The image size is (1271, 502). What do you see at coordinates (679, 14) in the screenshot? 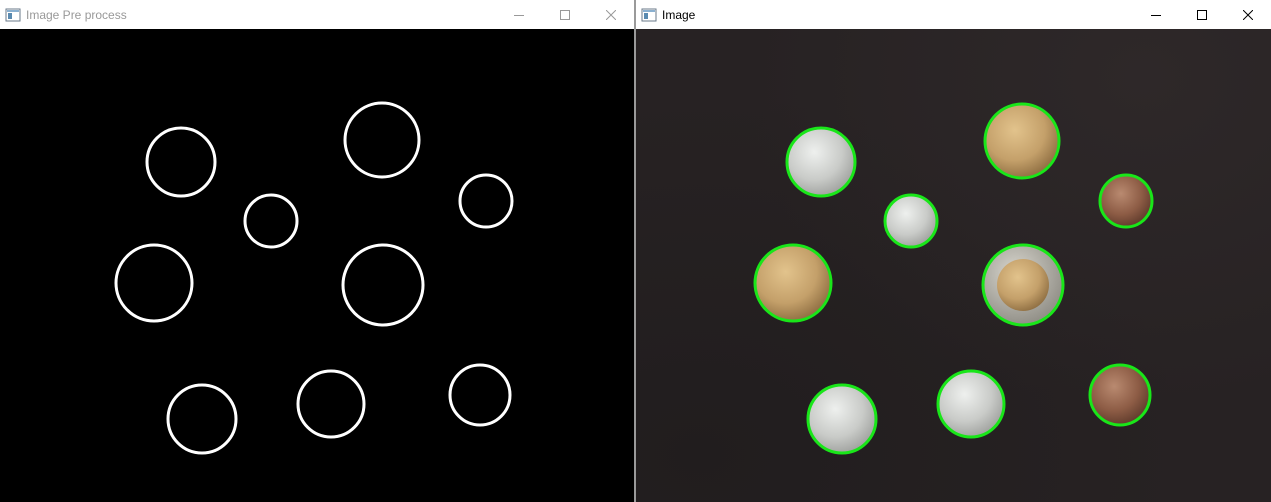
I see `window-title: Image` at bounding box center [679, 14].